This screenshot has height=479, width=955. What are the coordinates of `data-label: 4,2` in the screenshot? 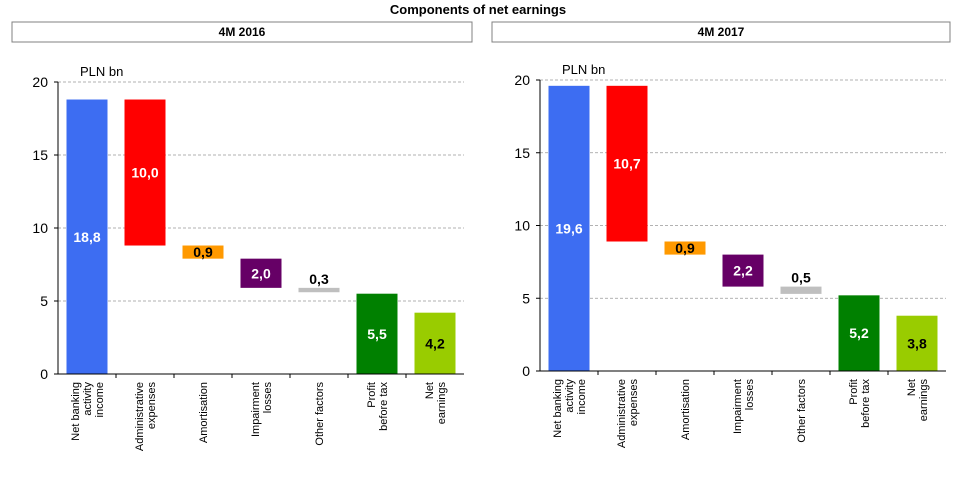 It's located at (435, 343).